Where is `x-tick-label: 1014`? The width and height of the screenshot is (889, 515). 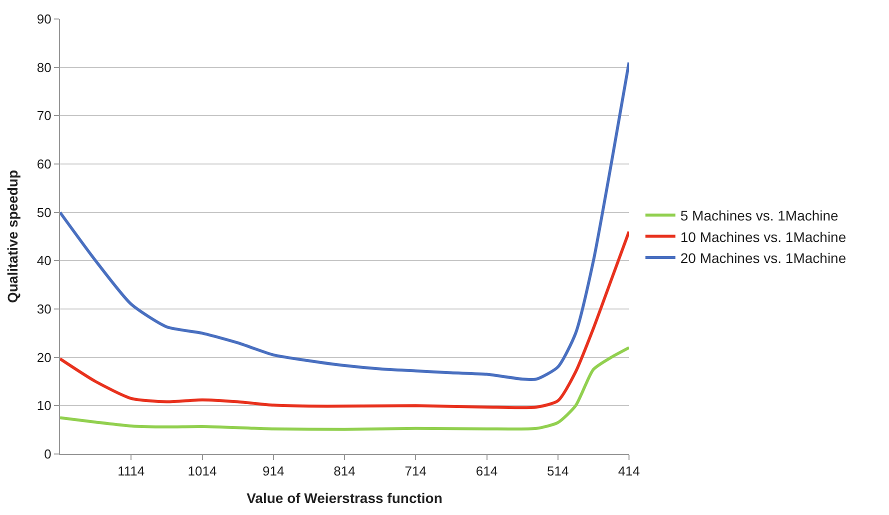 x-tick-label: 1014 is located at coordinates (202, 471).